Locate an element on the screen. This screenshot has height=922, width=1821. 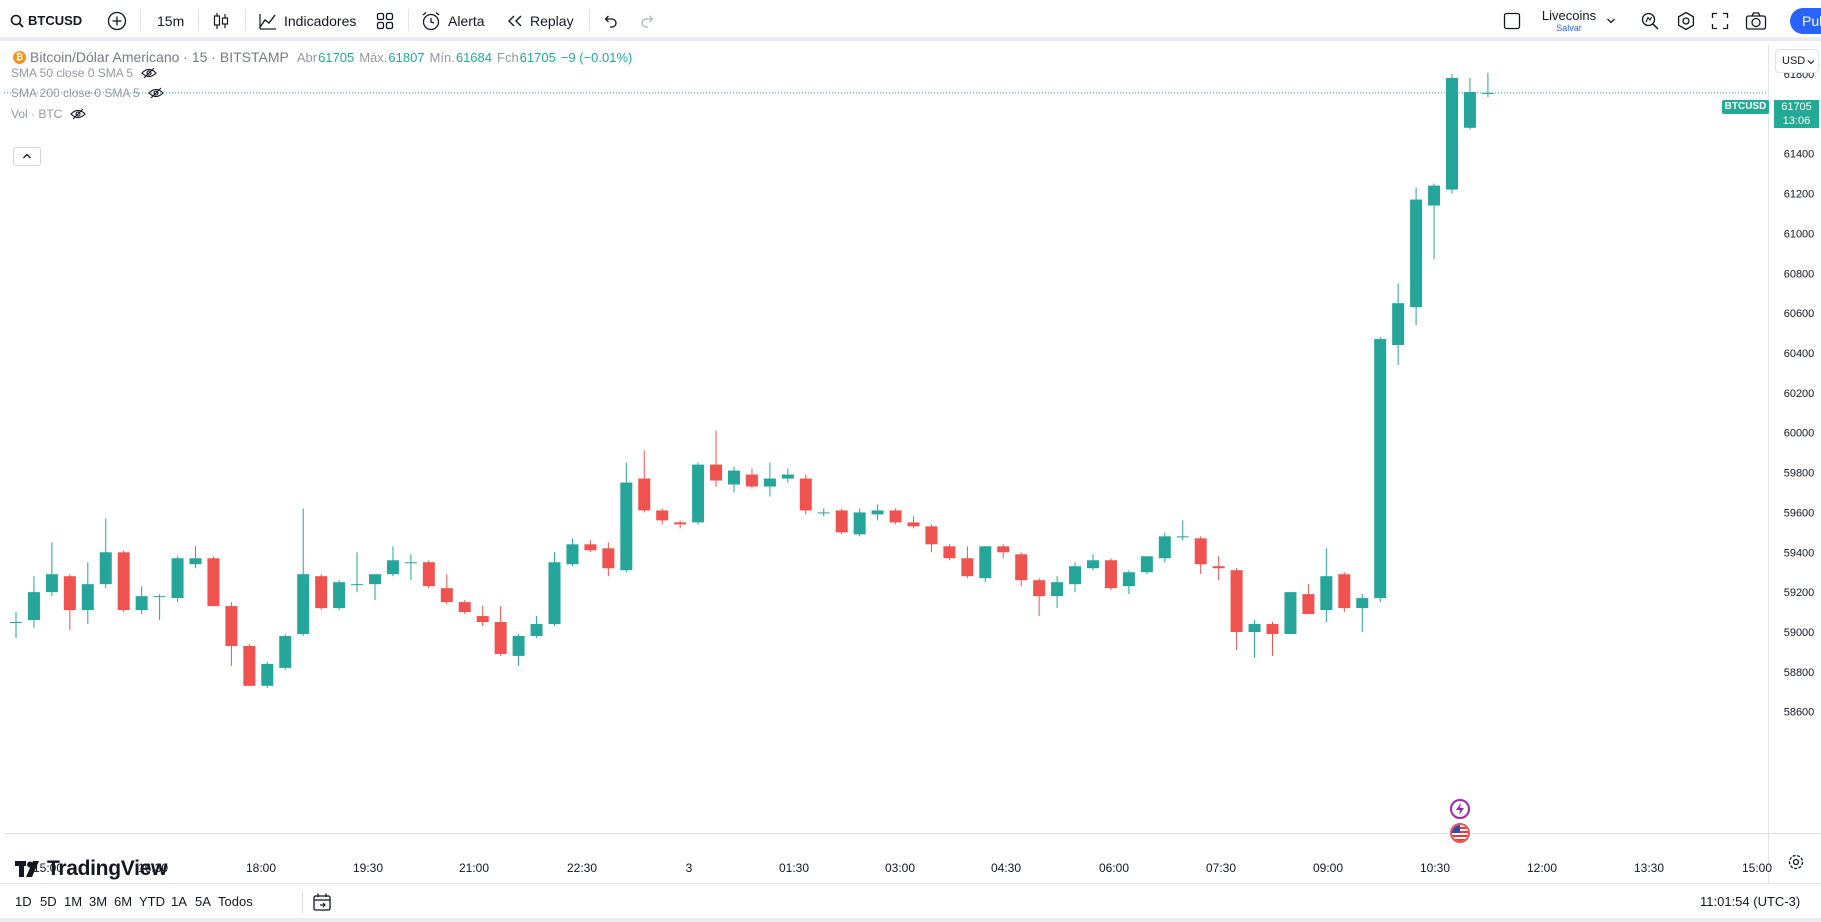
sma200-legend: SMA 200 close 0 SMA 5 is located at coordinates (87, 93).